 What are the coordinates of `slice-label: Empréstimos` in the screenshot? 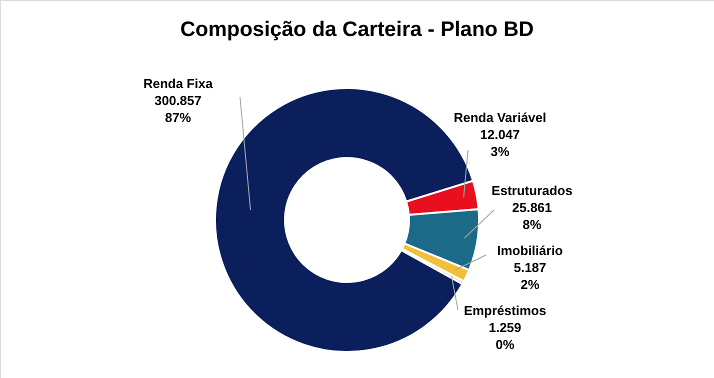 It's located at (505, 310).